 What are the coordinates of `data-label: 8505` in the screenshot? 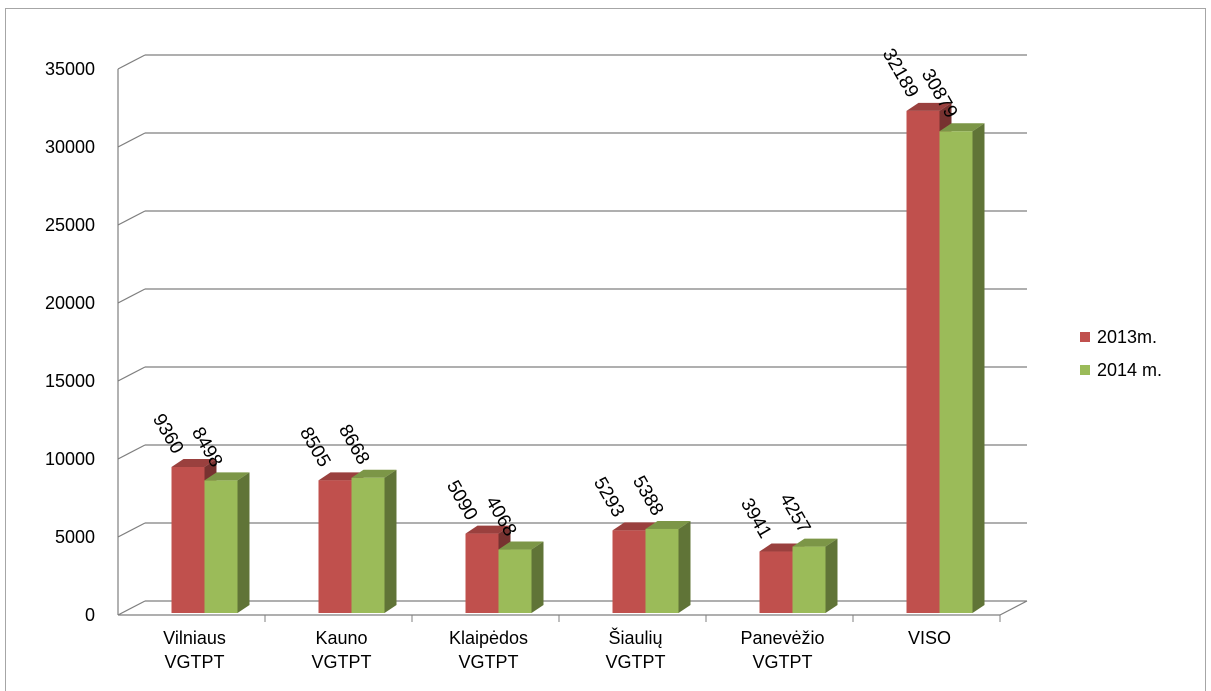 It's located at (314, 447).